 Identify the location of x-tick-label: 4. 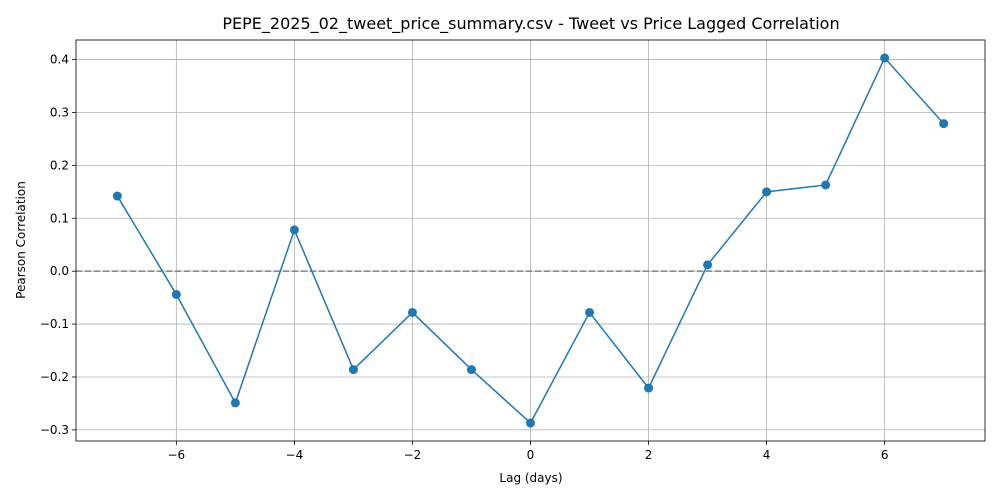
(767, 455).